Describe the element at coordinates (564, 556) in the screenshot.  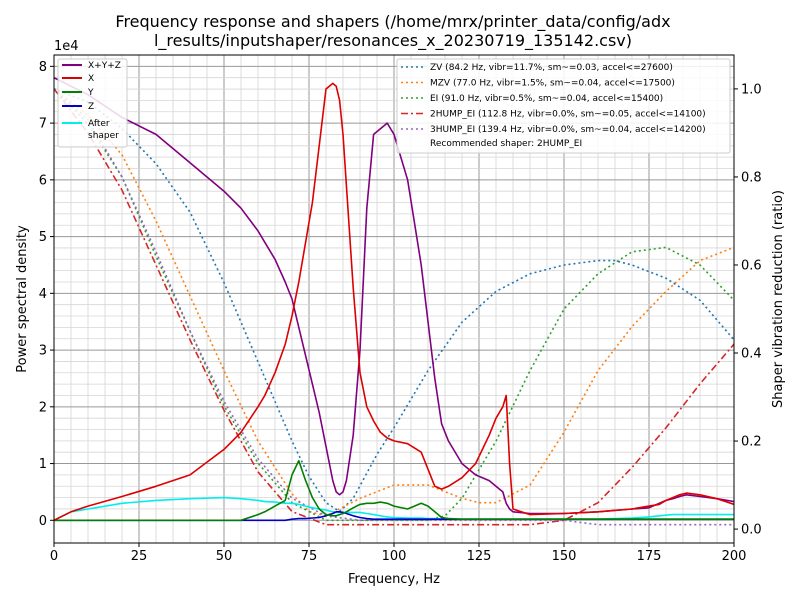
I see `x-tick-label: 150` at that location.